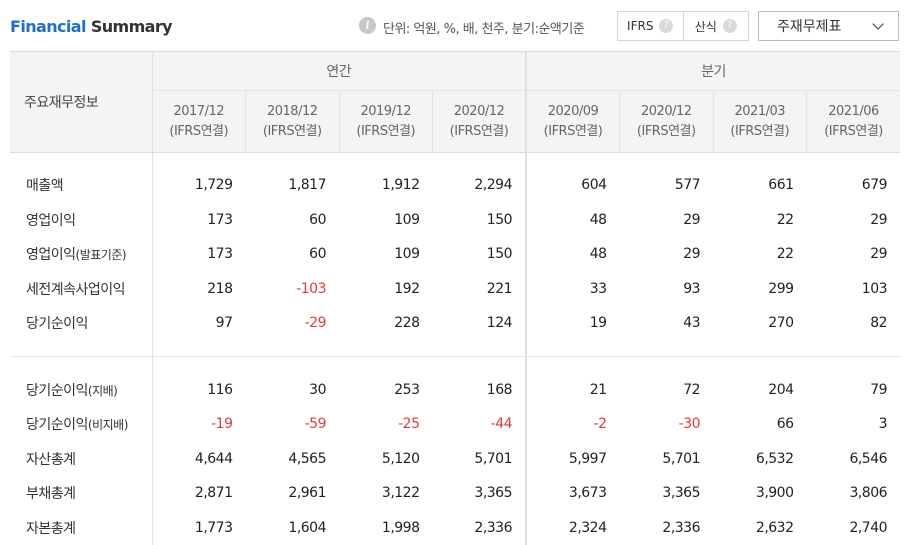  What do you see at coordinates (854, 528) in the screenshot?
I see `table-cell: 2,740` at bounding box center [854, 528].